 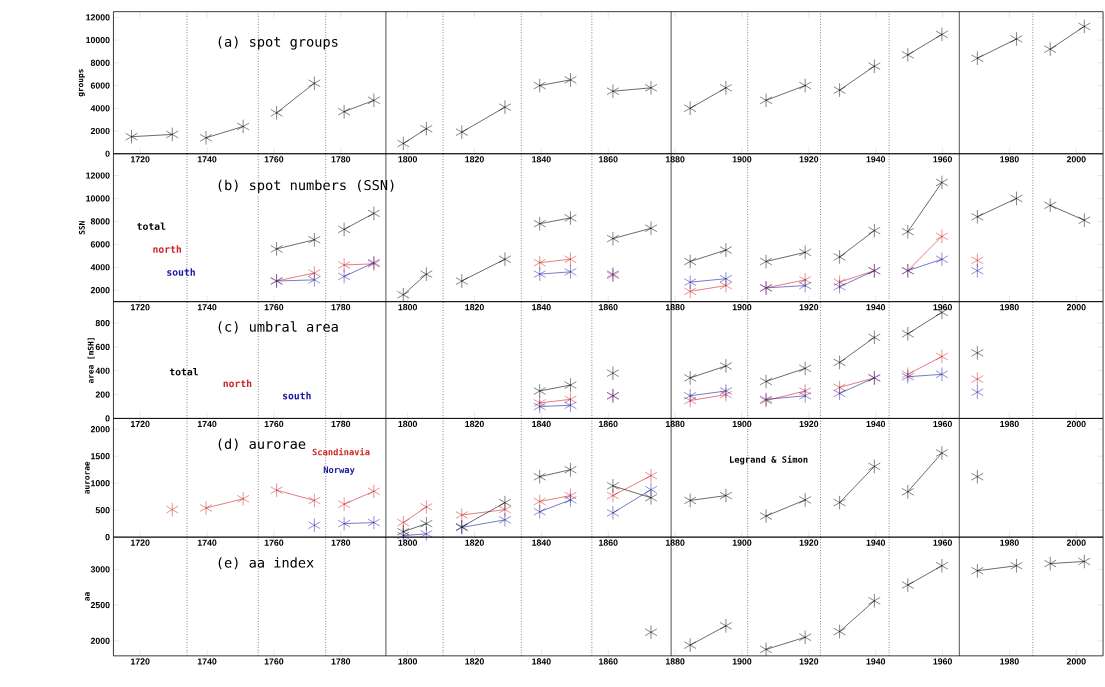 What do you see at coordinates (339, 470) in the screenshot?
I see `text: Norway` at bounding box center [339, 470].